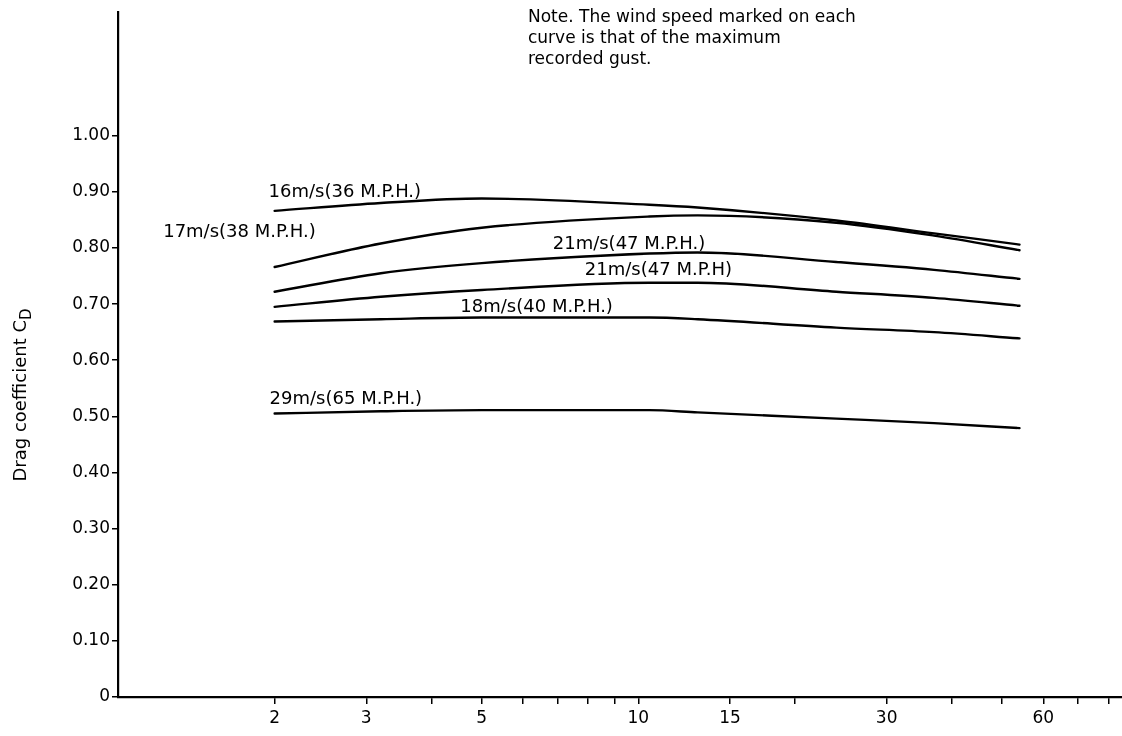 The width and height of the screenshot is (1122, 736). I want to click on annotation: Note. The wind speed marked on each curve is that of the maximum recorded gust., so click(692, 37).